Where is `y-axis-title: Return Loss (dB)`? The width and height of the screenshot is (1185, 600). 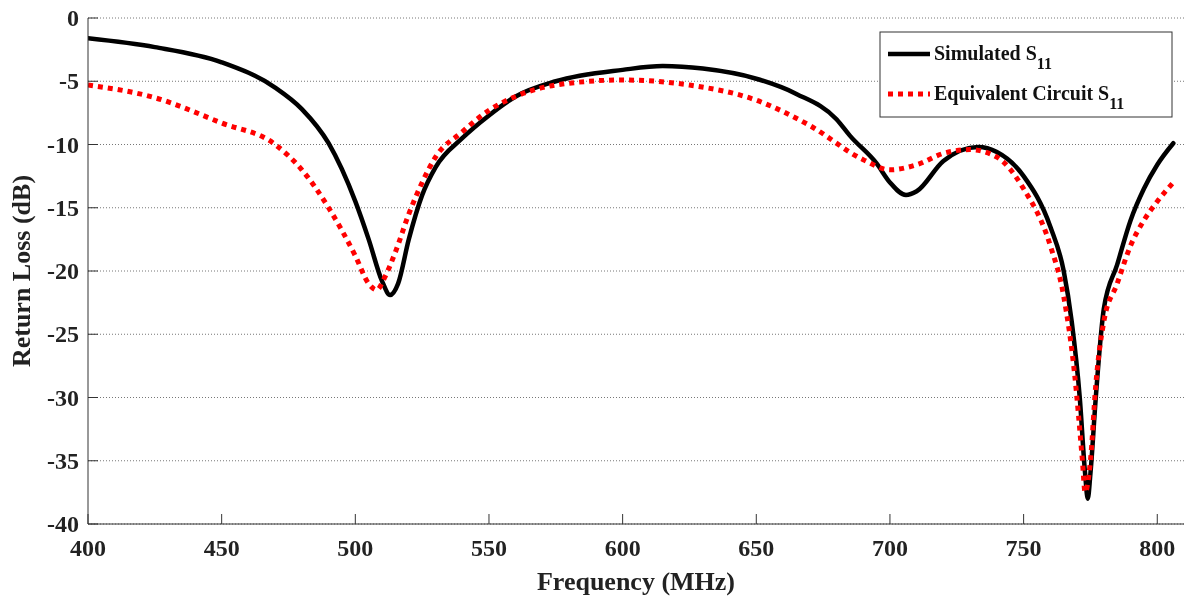 y-axis-title: Return Loss (dB) is located at coordinates (21, 271).